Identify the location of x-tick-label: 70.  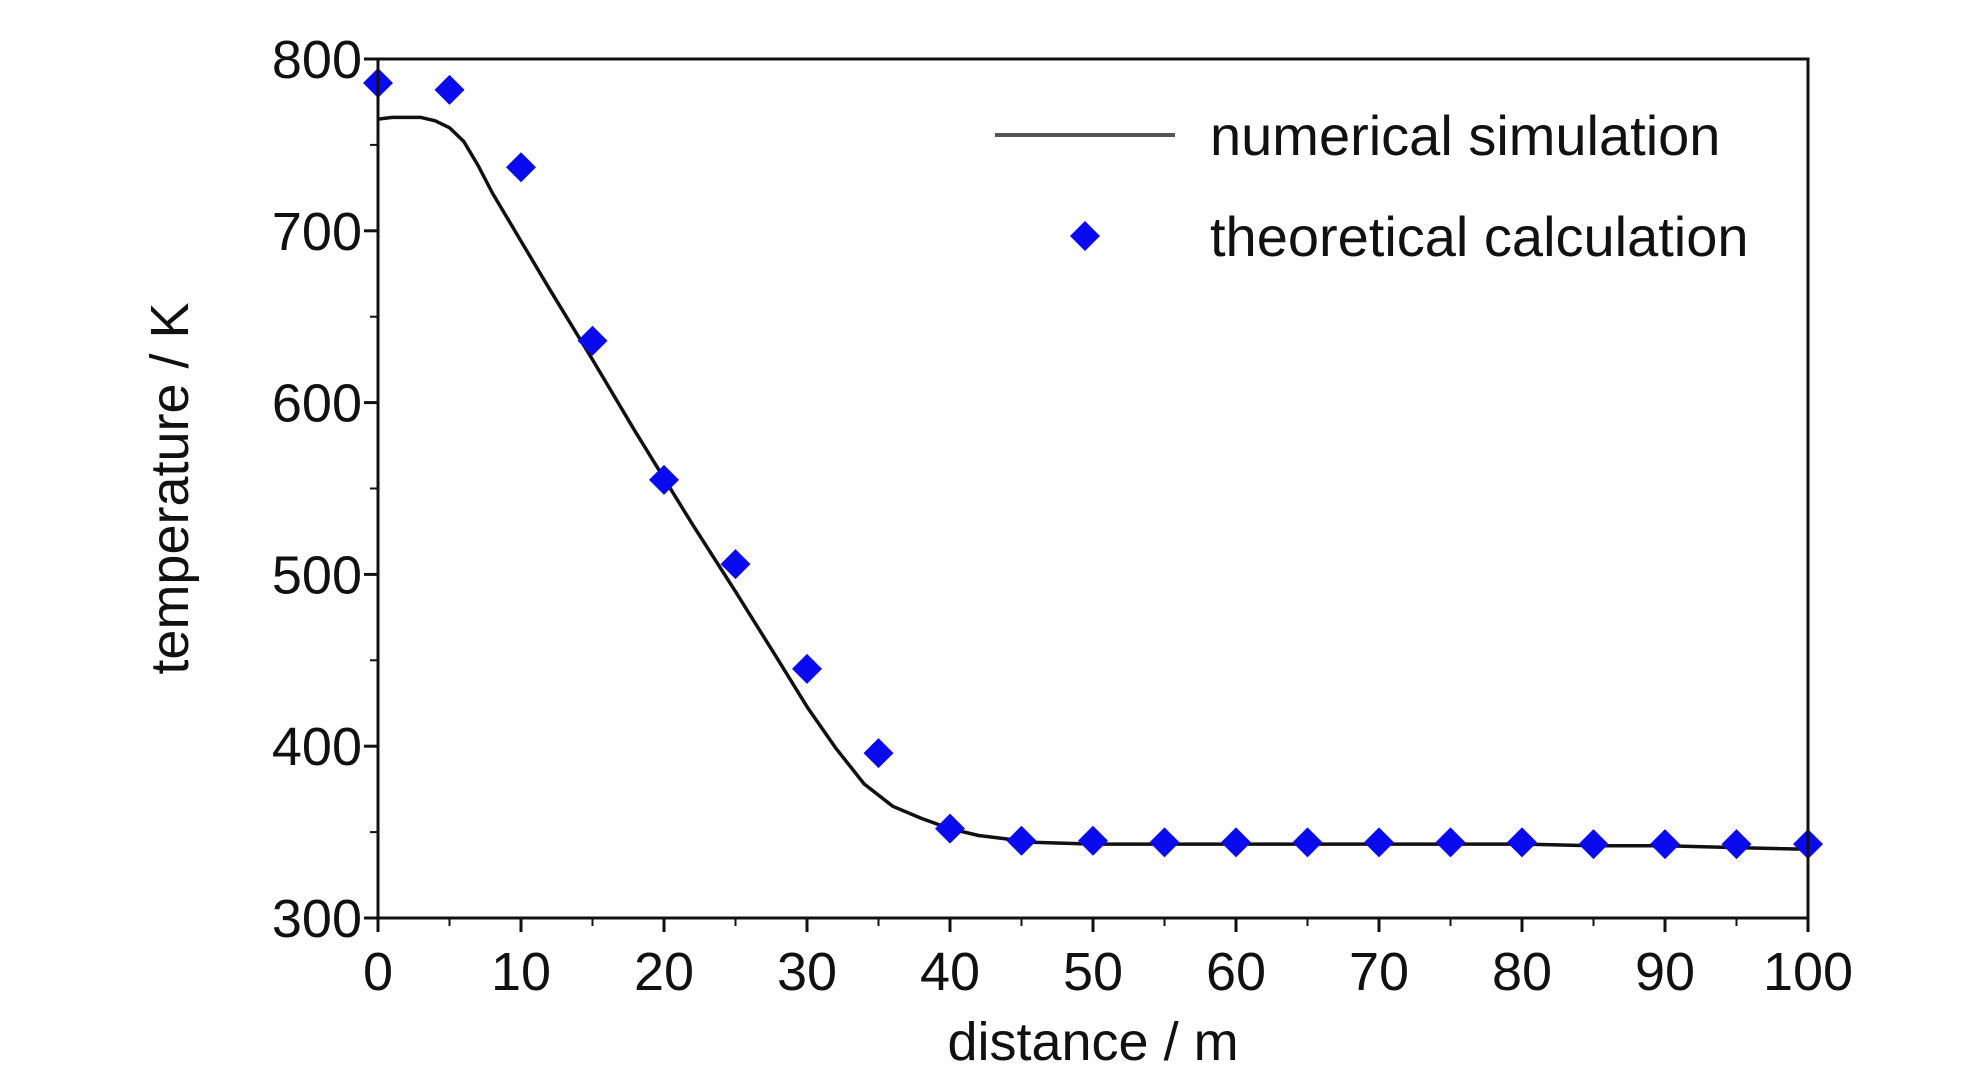
(1379, 972).